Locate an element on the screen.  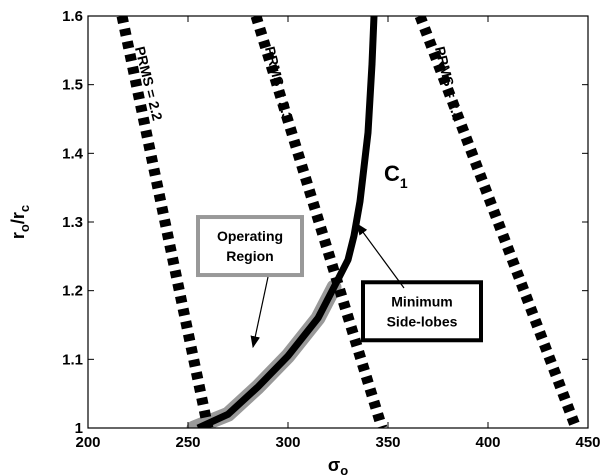
y-axis-label-sub2: c is located at coordinates (24, 208).